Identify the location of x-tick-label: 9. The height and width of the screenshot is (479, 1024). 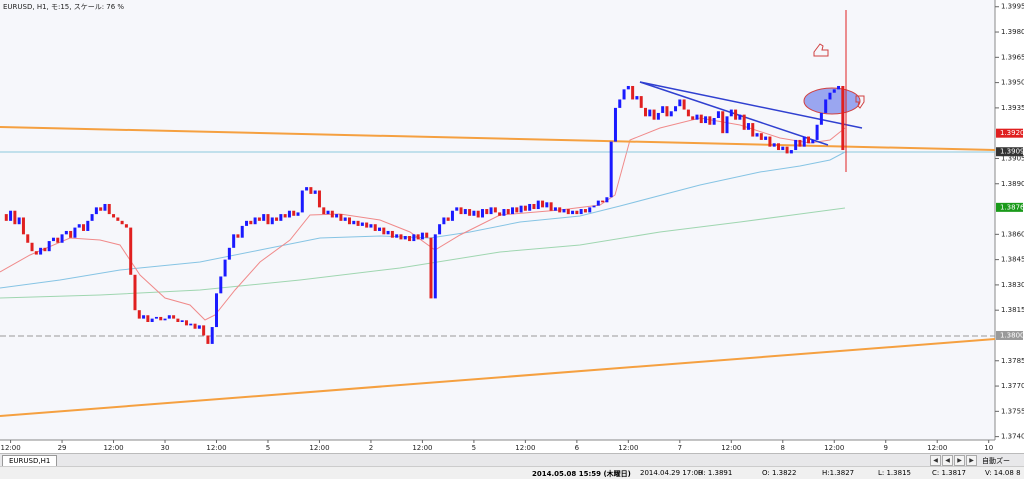
(886, 448).